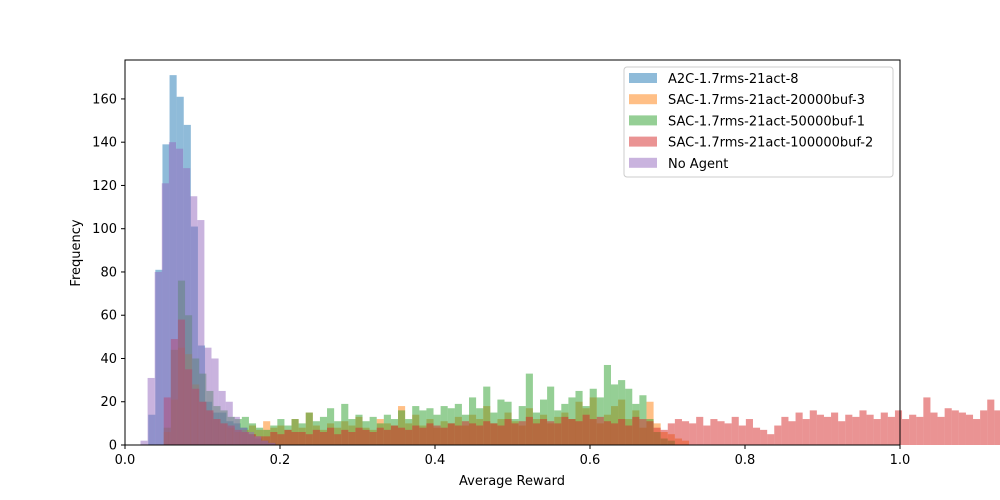  Describe the element at coordinates (512, 481) in the screenshot. I see `x-axis-label: Average Reward` at that location.